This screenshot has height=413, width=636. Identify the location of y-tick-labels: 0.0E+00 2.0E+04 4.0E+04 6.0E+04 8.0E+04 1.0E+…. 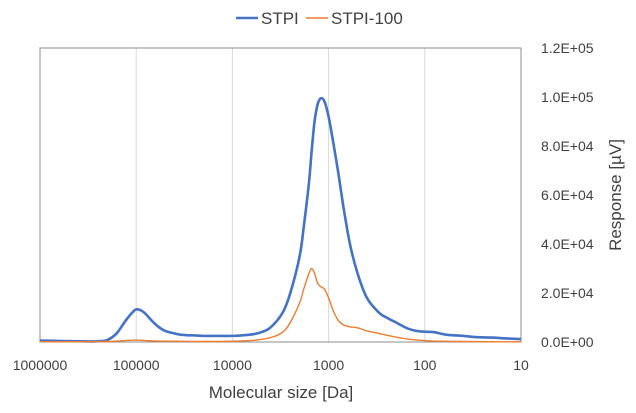
(567, 195).